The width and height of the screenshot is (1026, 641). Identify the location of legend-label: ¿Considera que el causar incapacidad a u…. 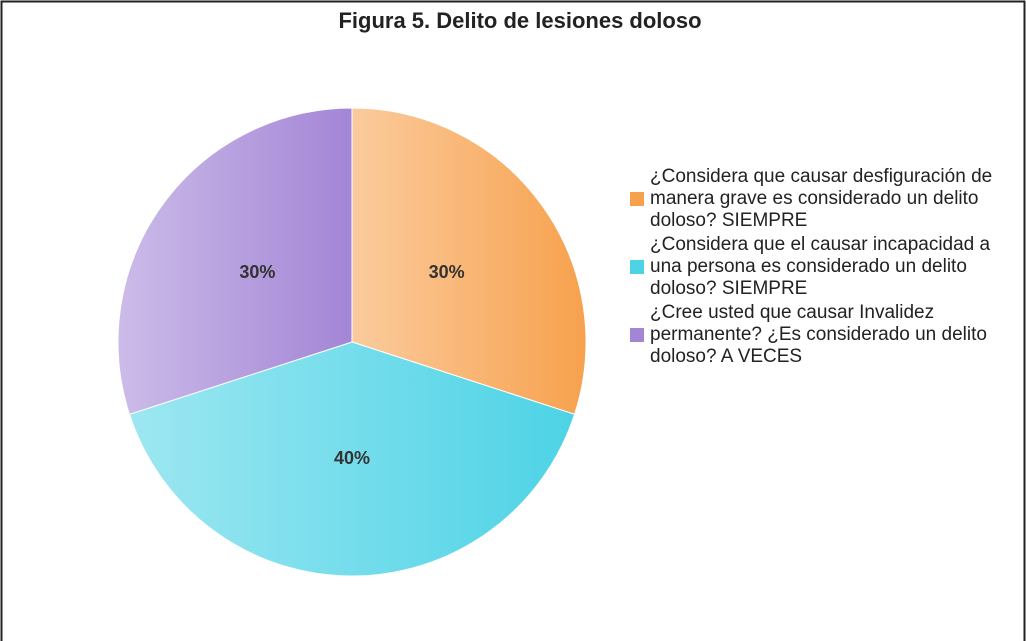
(820, 266).